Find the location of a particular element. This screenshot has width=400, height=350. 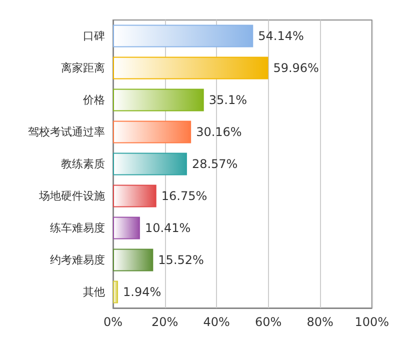

x-tick-label: 60% is located at coordinates (268, 322).